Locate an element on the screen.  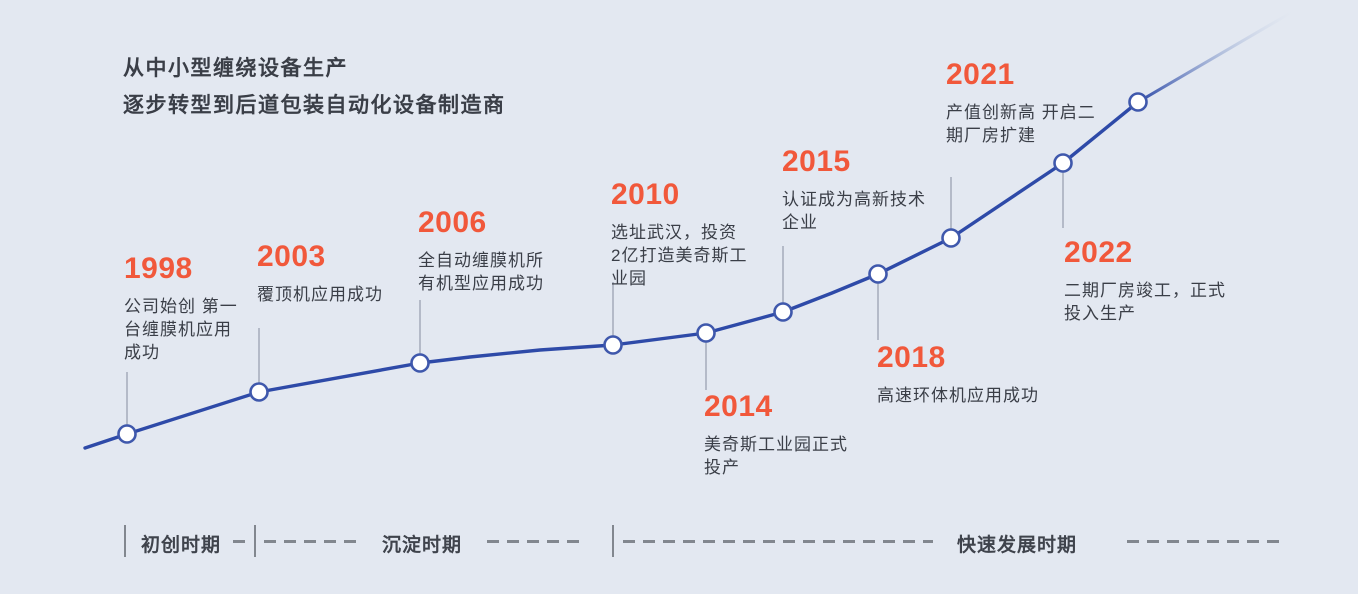
milestone-2014: 2014 美奇斯工业园正式 投产 is located at coordinates (776, 434).